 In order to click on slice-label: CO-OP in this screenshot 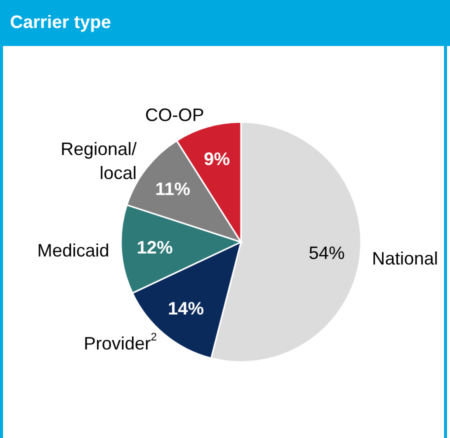, I will do `click(174, 115)`.